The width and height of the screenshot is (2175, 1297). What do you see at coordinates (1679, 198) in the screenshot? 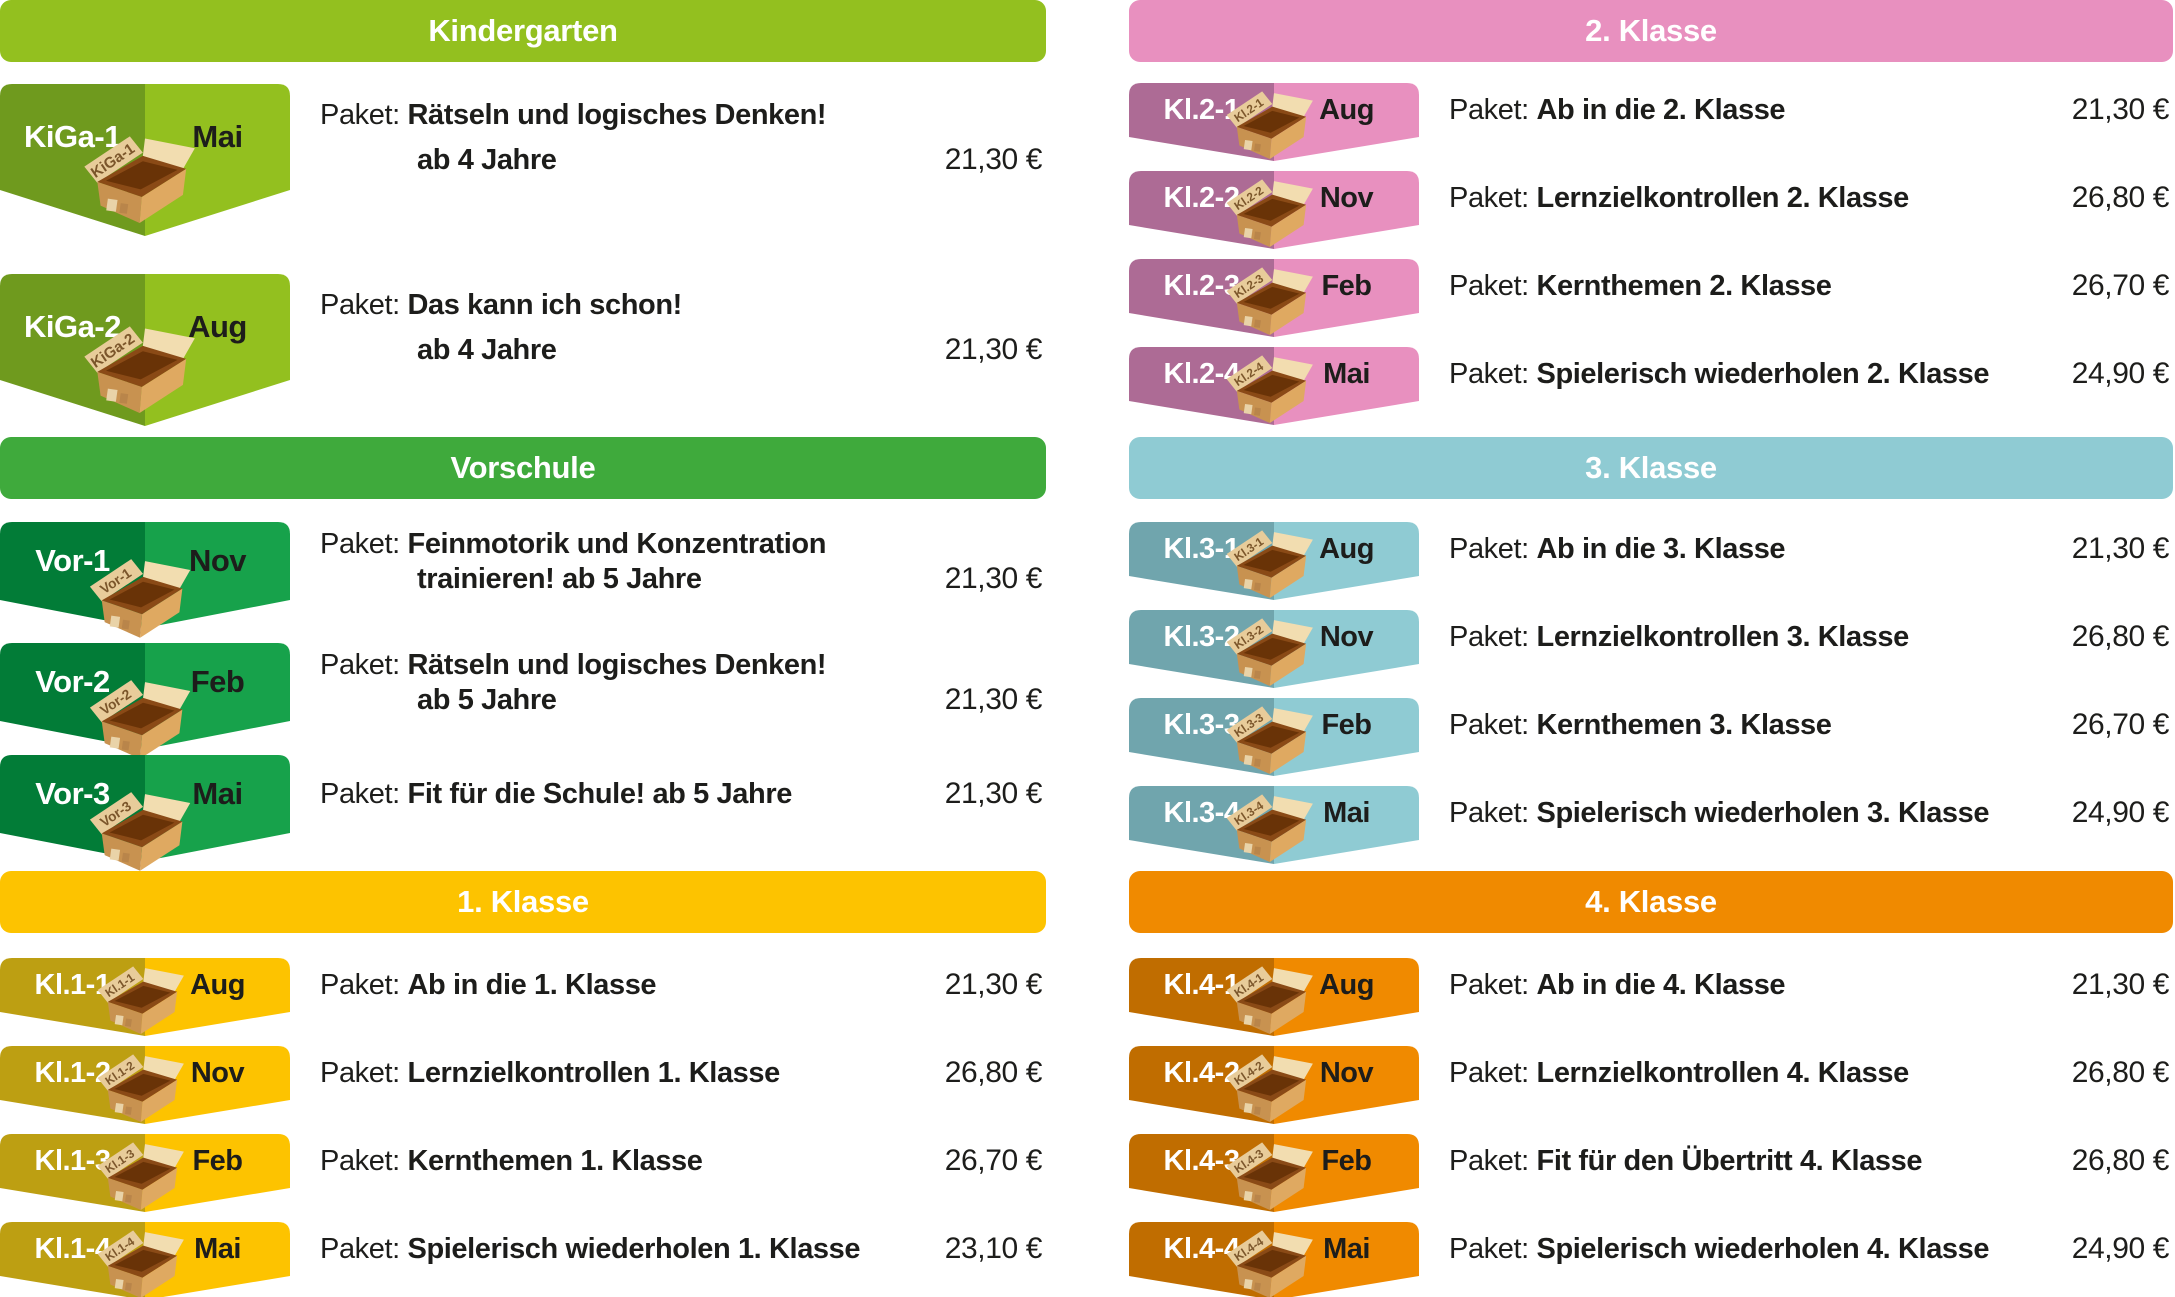
I see `package-title-line: Paket: Lernzielkontrollen 2. Klasse` at bounding box center [1679, 198].